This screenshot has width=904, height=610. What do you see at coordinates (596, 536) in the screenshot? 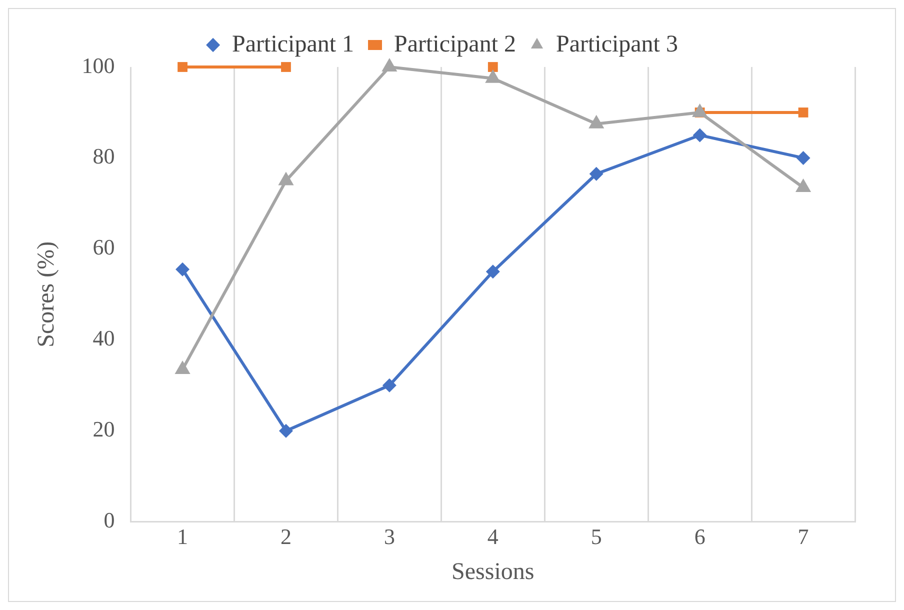
I see `x-tick-label: 5` at bounding box center [596, 536].